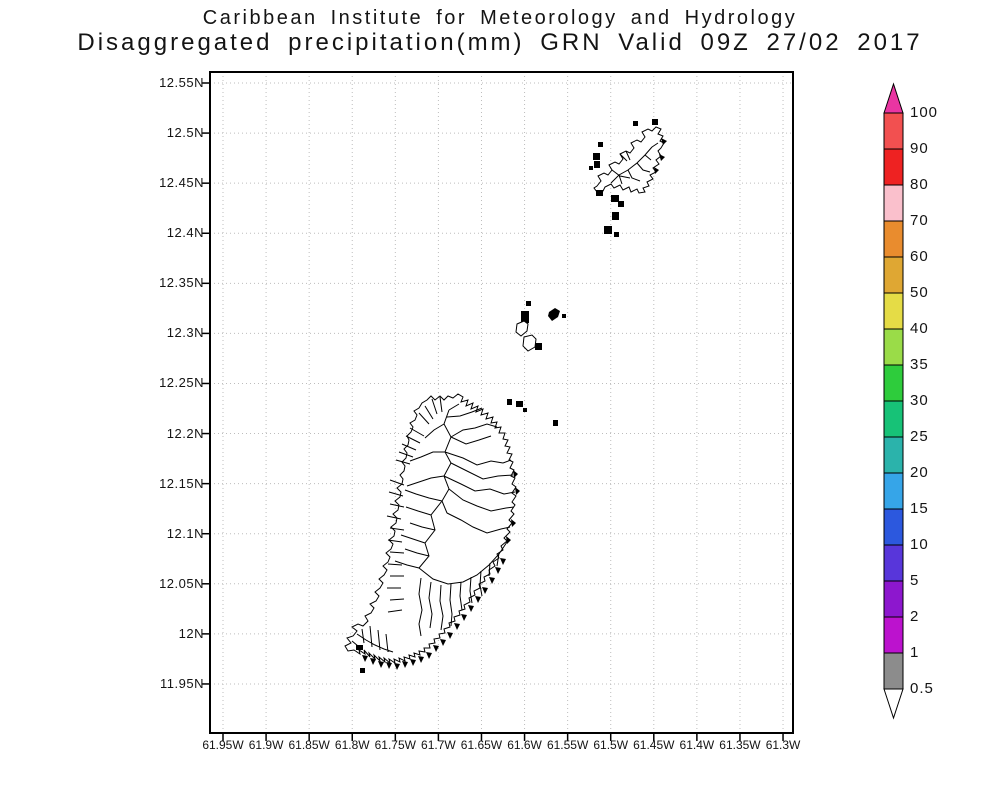  What do you see at coordinates (660, 156) in the screenshot?
I see `carriacou-coastal-fringe` at bounding box center [660, 156].